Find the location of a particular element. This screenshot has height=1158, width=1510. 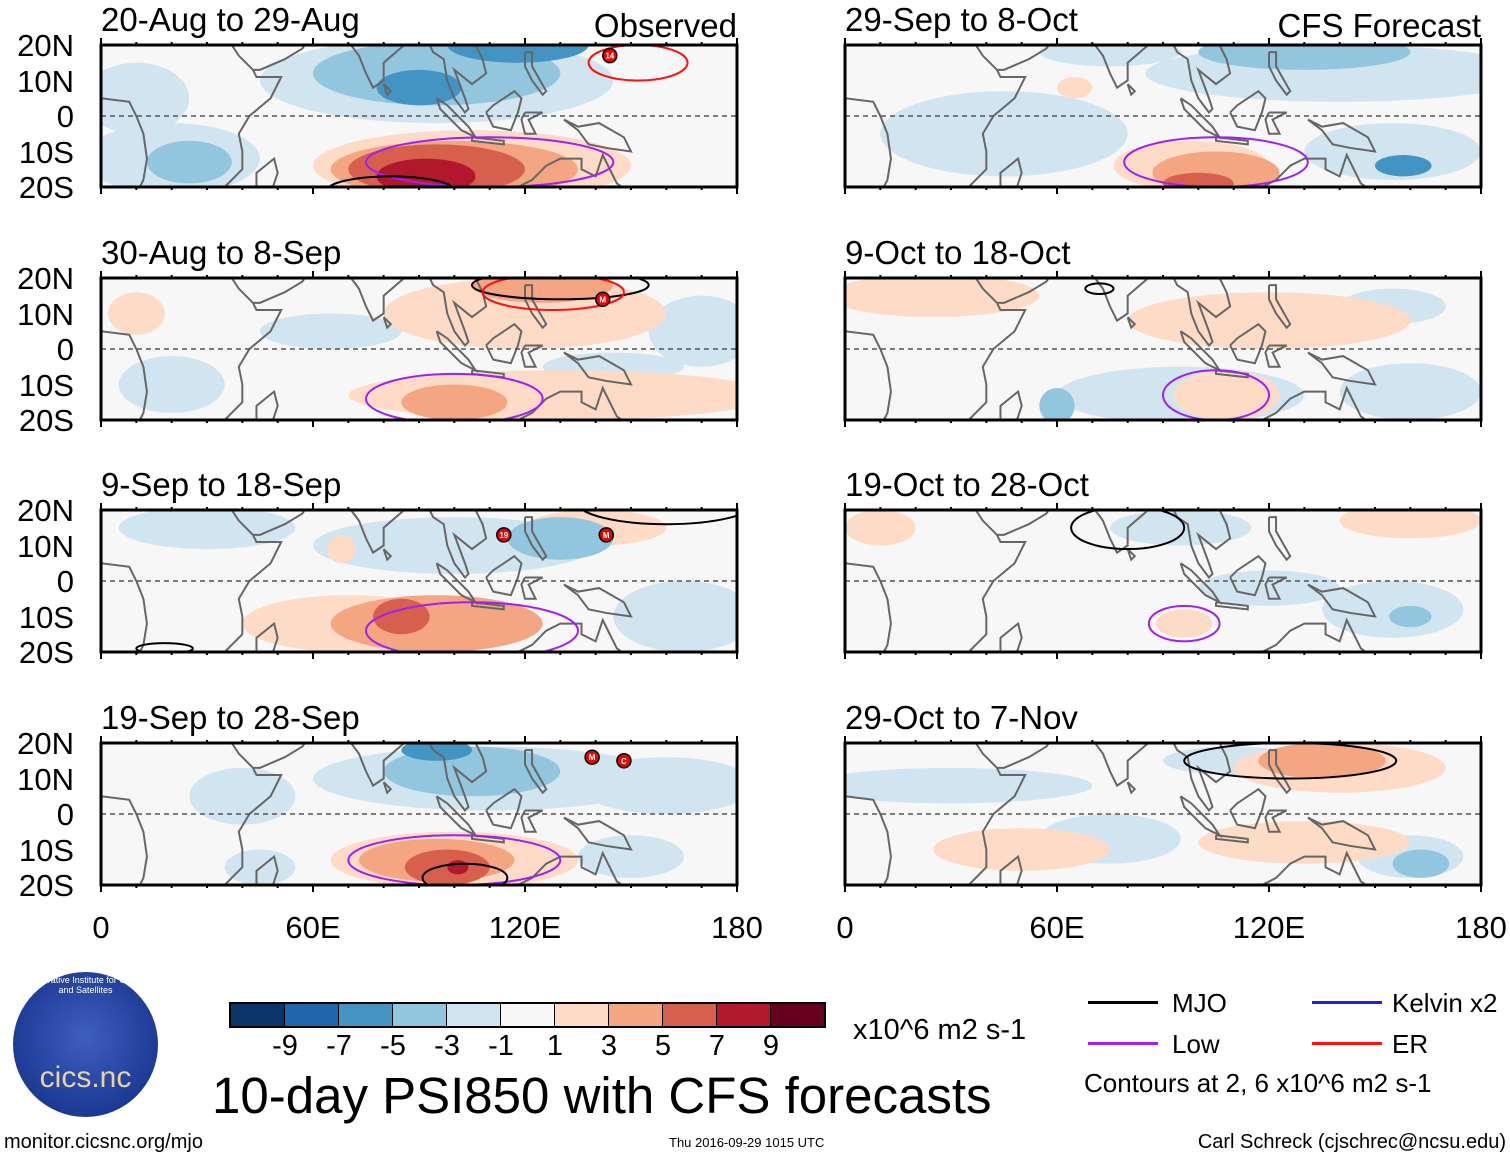

map-panel: M is located at coordinates (419, 349).